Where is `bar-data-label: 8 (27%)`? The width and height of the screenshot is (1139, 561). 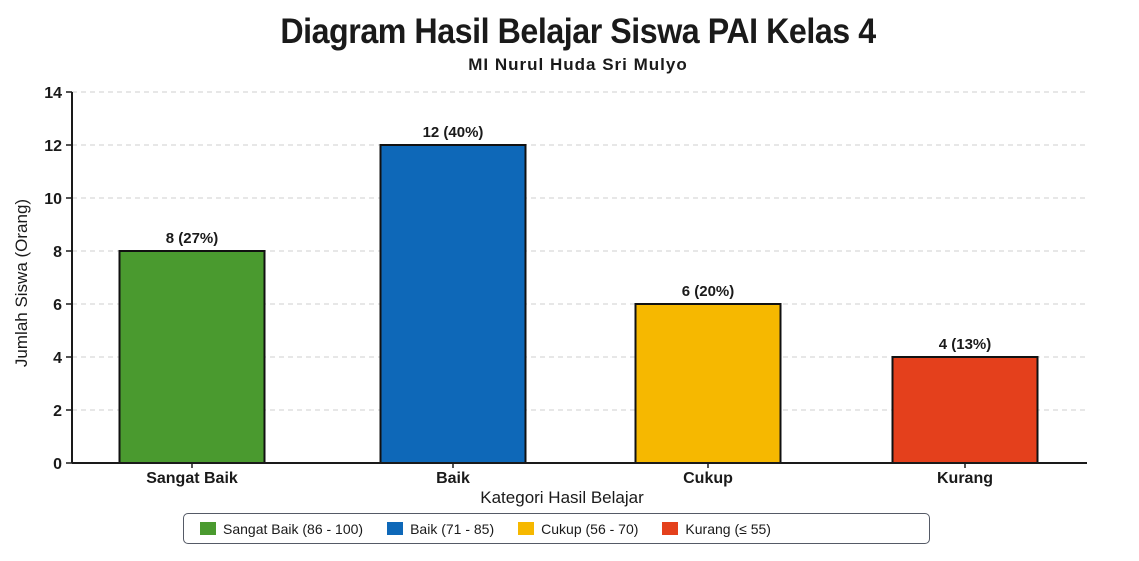 bar-data-label: 8 (27%) is located at coordinates (192, 238).